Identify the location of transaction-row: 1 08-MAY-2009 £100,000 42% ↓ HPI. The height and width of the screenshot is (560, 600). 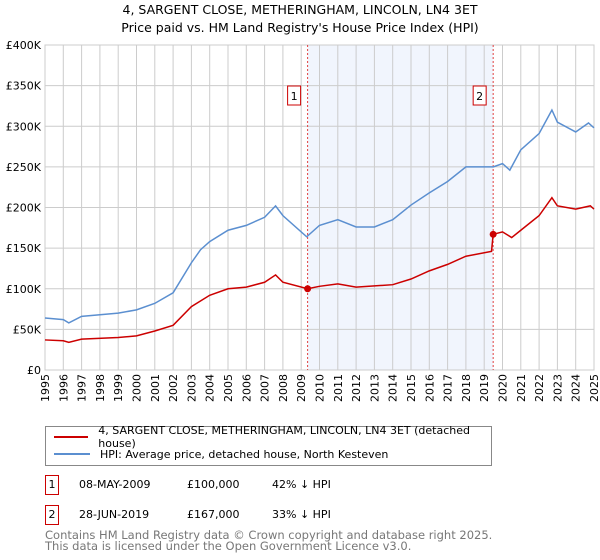
(295, 485).